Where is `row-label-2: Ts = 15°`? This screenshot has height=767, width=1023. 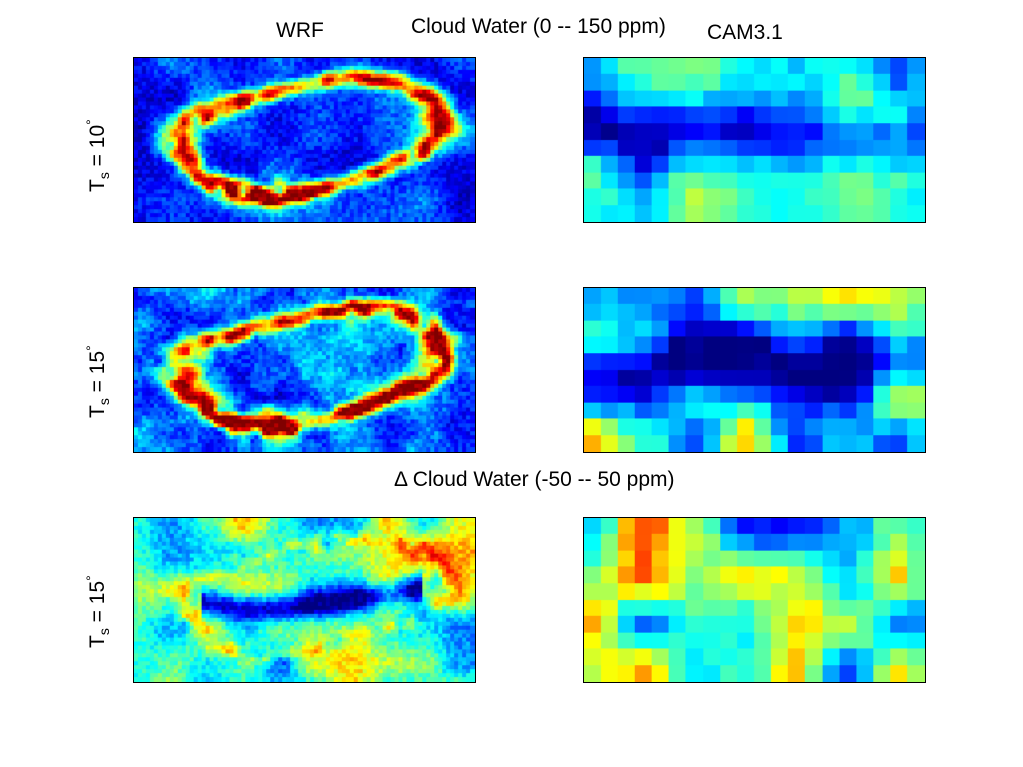
row-label-2: Ts = 15° is located at coordinates (98, 381).